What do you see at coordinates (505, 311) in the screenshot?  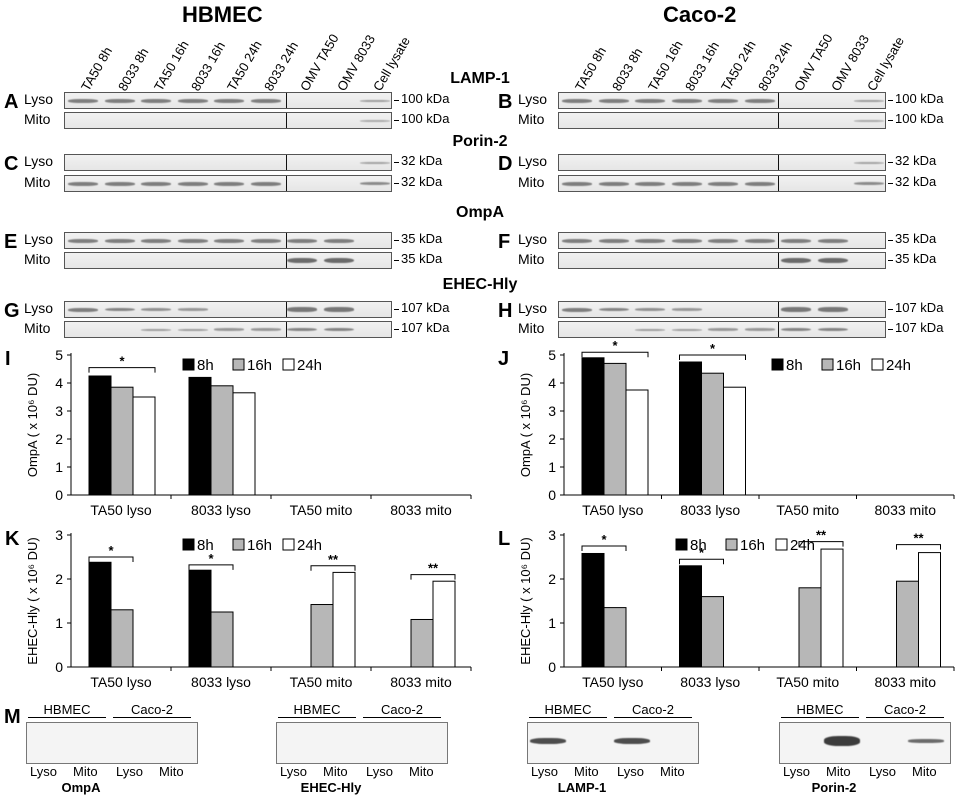 I see `panel-letter: H` at bounding box center [505, 311].